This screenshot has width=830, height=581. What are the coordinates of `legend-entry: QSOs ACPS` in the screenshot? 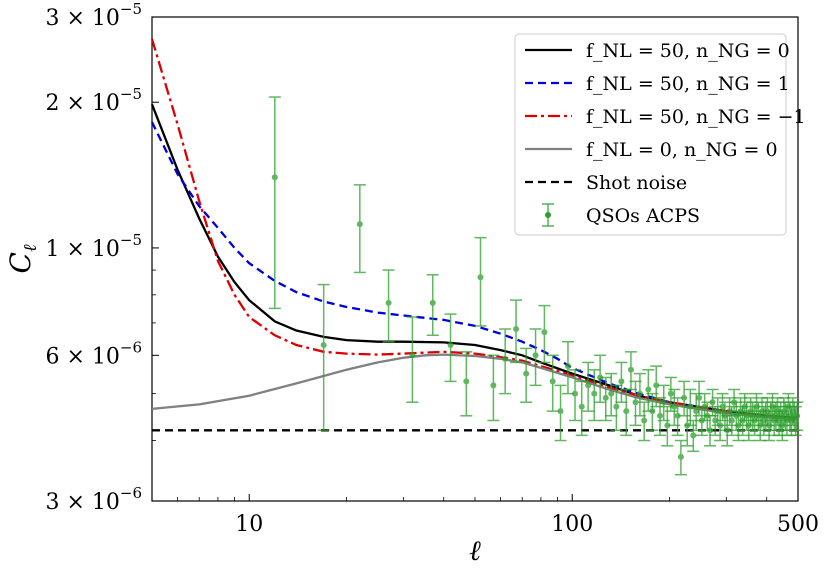 It's located at (621, 215).